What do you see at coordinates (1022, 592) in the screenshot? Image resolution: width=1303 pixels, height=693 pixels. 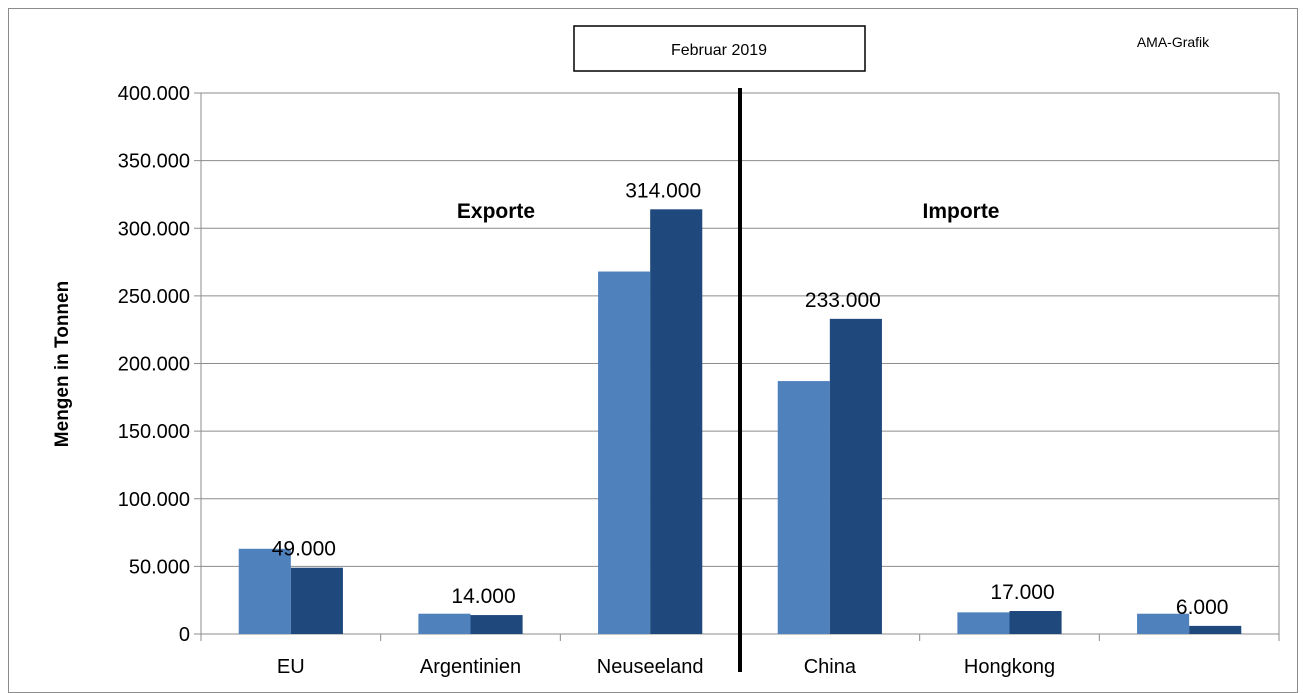 I see `data-label: 17.000` at bounding box center [1022, 592].